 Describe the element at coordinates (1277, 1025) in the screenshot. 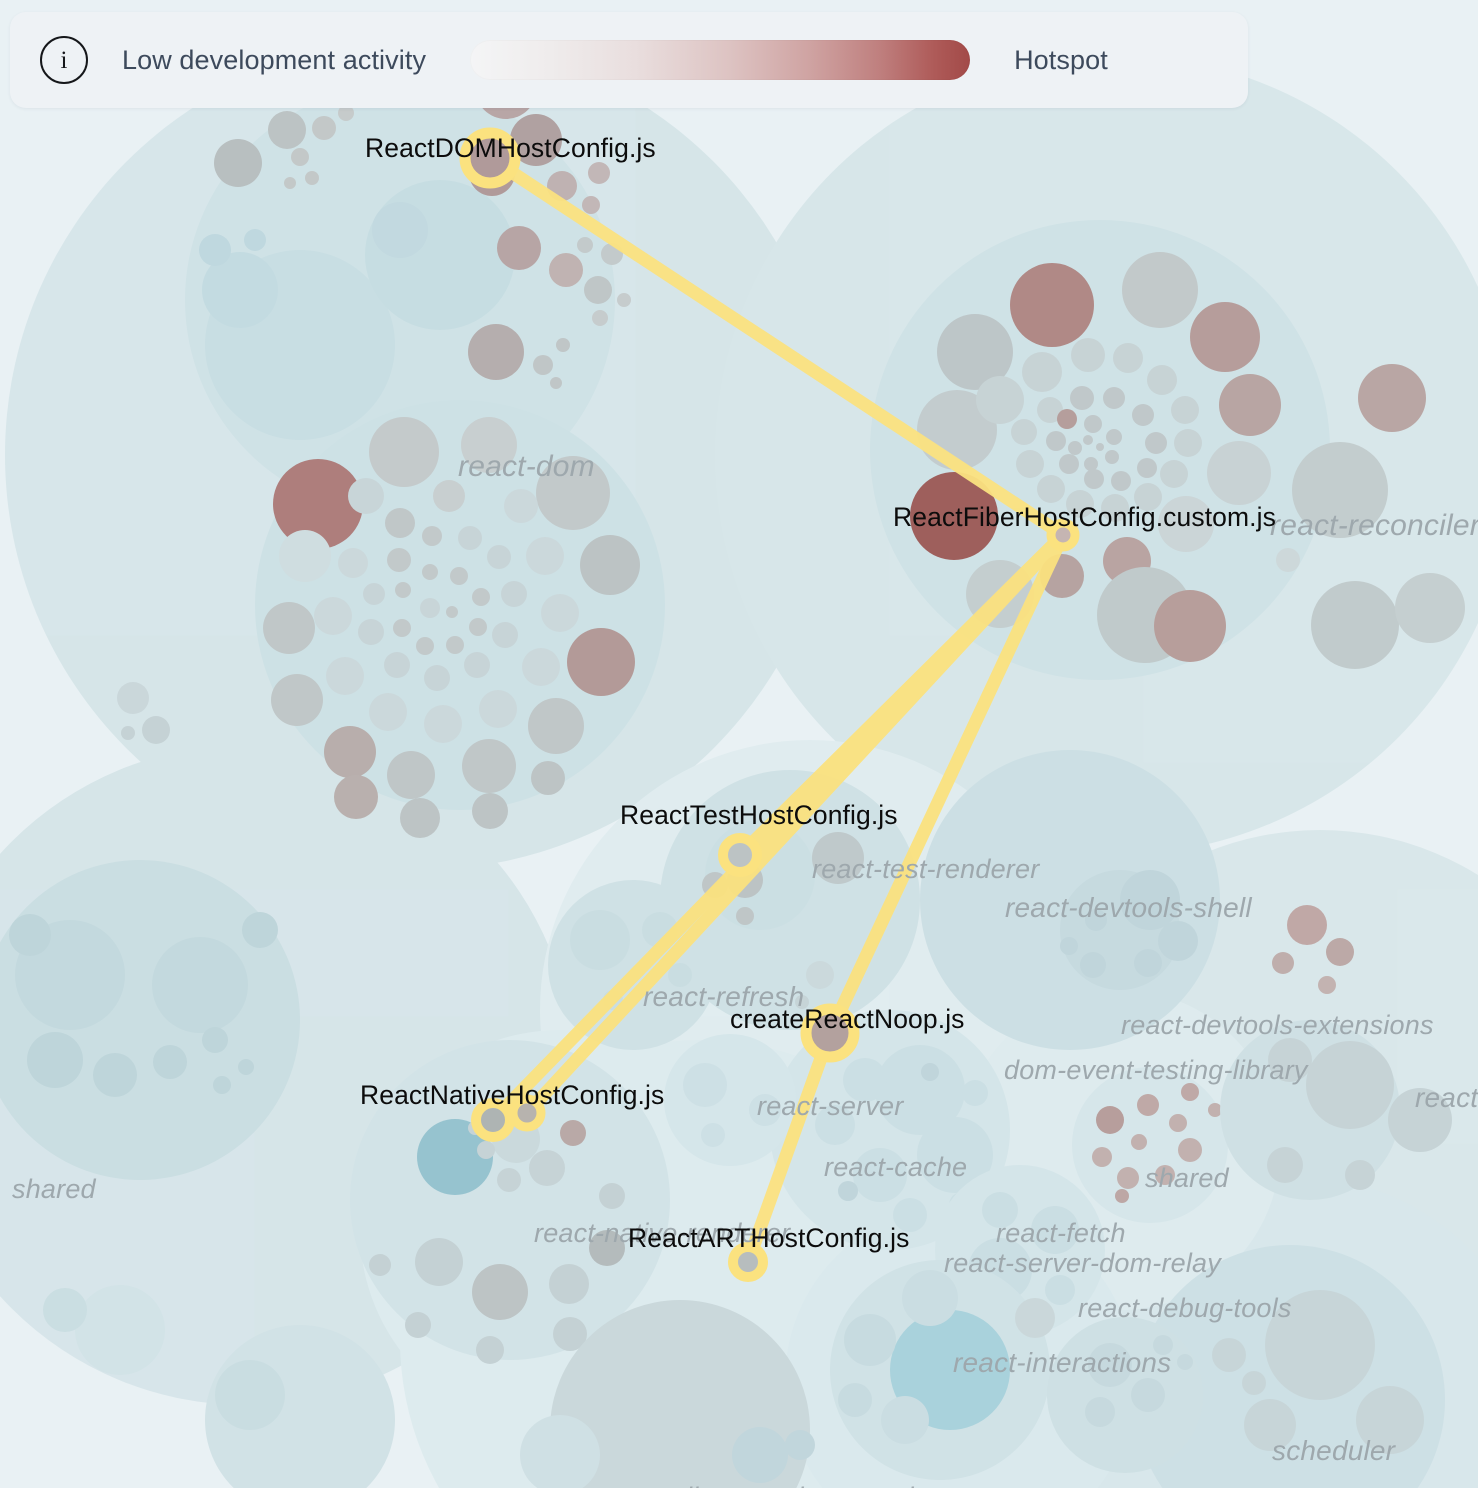

I see `package-label: react-devtools-extensions` at that location.